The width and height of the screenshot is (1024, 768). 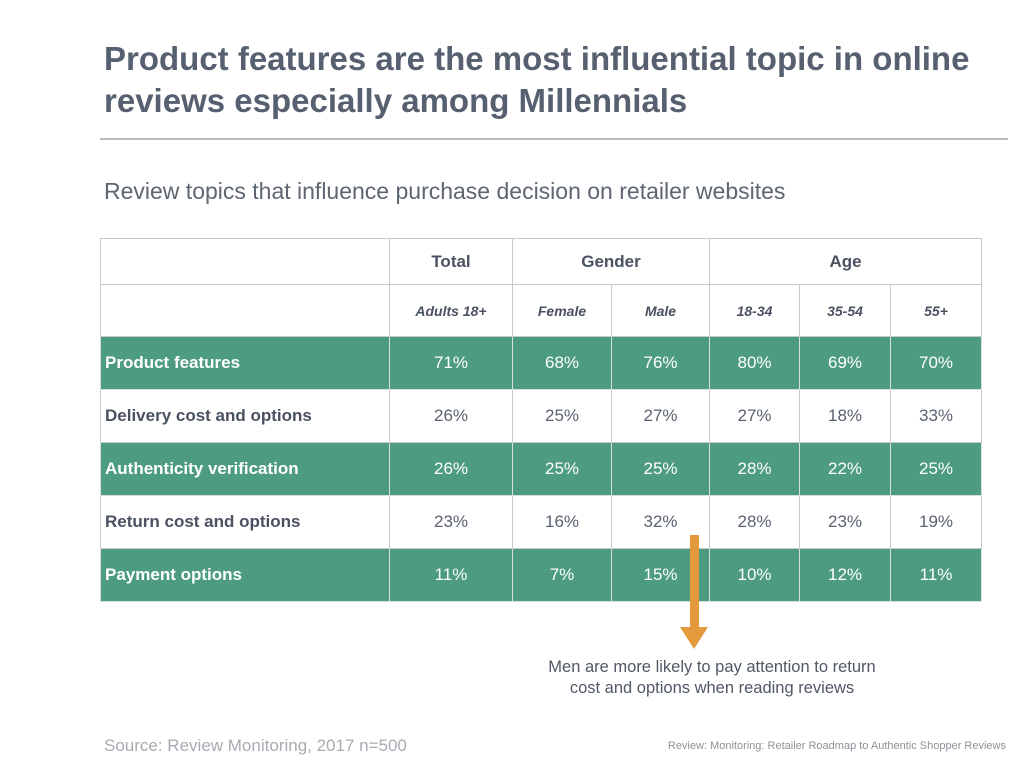 What do you see at coordinates (562, 310) in the screenshot?
I see `subheader-female: Female` at bounding box center [562, 310].